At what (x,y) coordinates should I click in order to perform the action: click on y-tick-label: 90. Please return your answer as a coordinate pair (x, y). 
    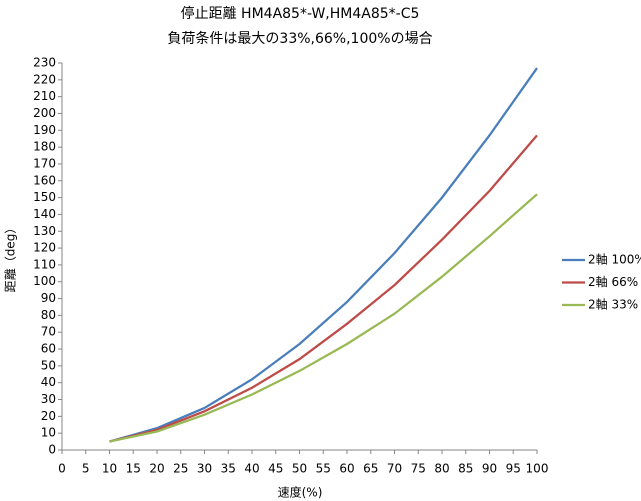
    Looking at the image, I should click on (48, 298).